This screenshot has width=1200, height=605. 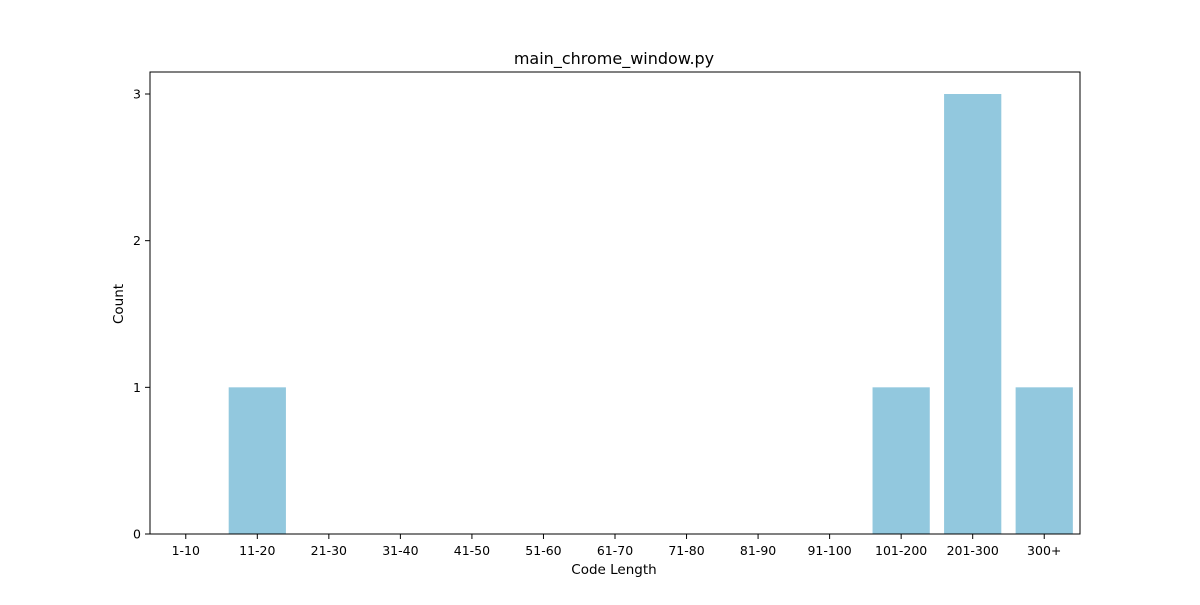 What do you see at coordinates (257, 550) in the screenshot?
I see `x-tick-label: 11-20` at bounding box center [257, 550].